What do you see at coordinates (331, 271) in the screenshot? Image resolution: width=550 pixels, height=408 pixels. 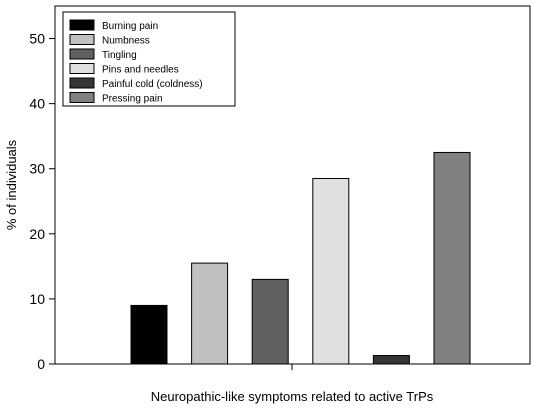 I see `bar-pins-and-needles` at bounding box center [331, 271].